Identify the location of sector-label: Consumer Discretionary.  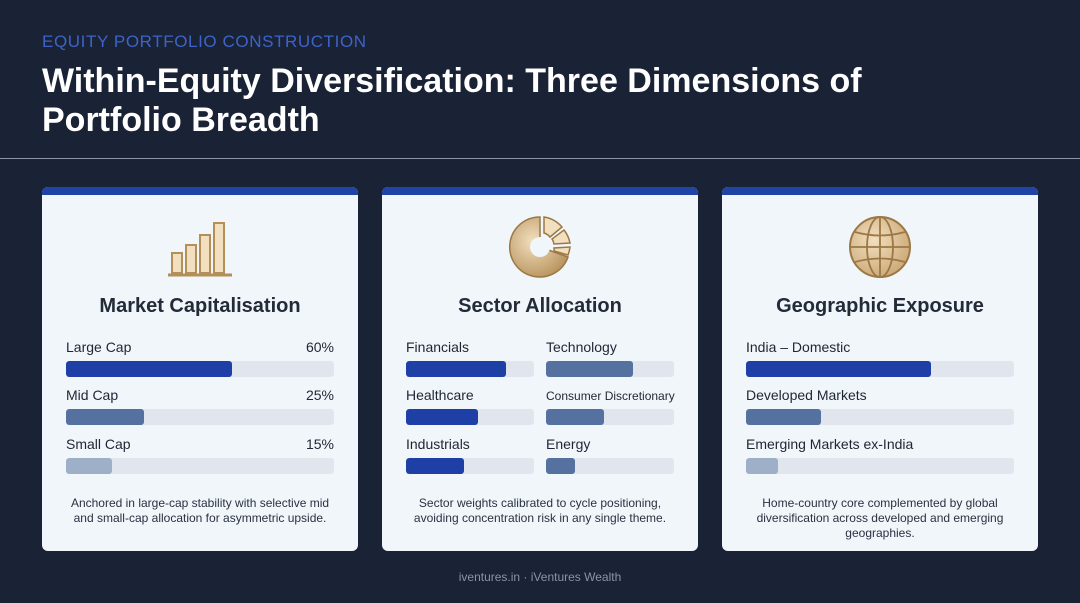
(610, 396).